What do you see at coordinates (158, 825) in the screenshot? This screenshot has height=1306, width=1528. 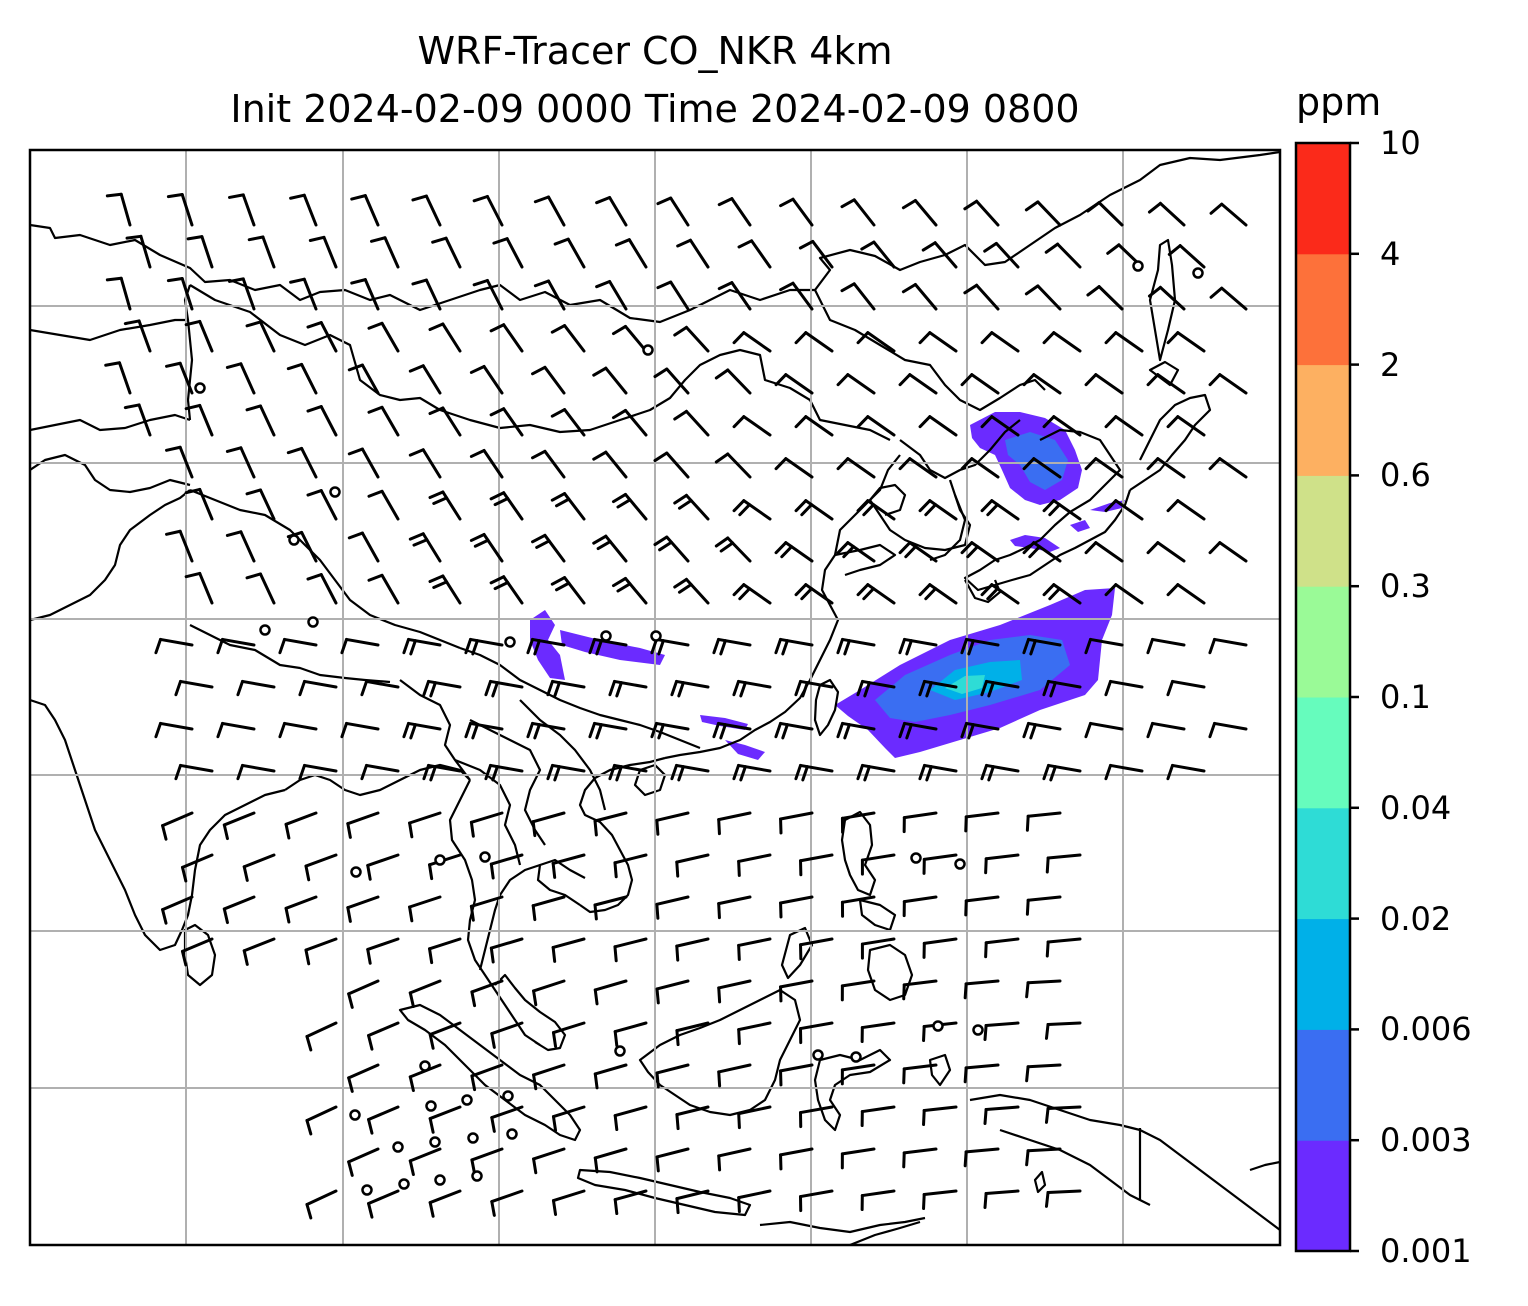 I see `india-west-coast` at bounding box center [158, 825].